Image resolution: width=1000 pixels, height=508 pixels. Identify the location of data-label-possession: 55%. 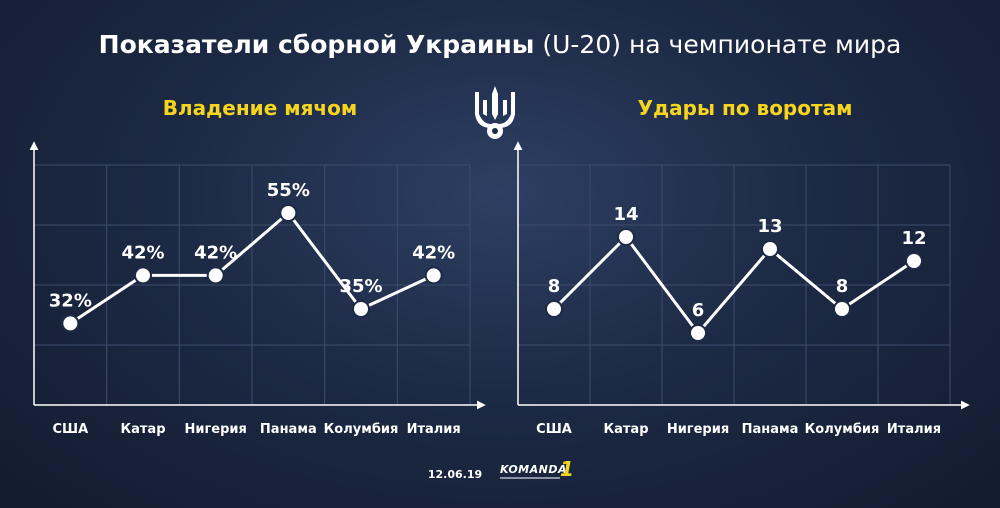
(288, 190).